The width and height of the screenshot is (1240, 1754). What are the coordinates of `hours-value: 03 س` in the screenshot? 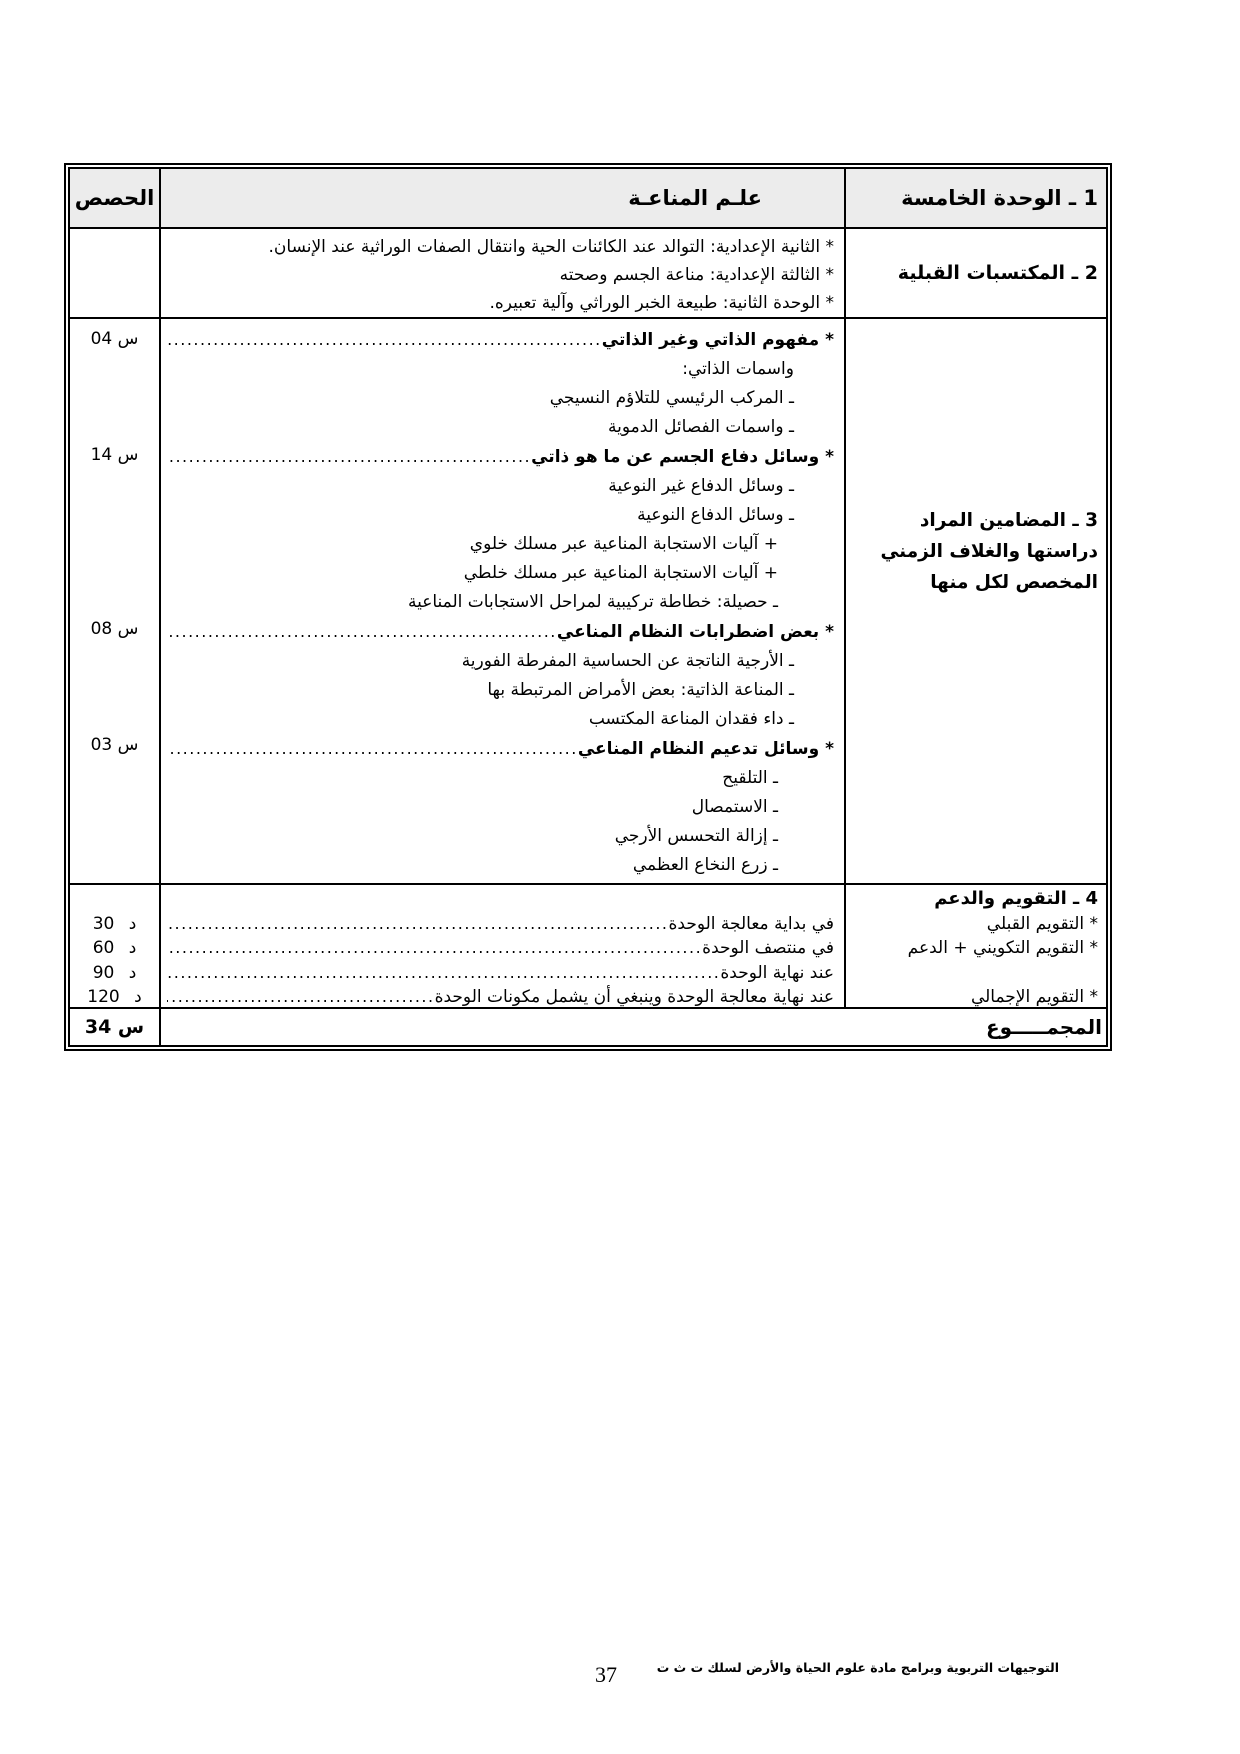 It's located at (114, 745).